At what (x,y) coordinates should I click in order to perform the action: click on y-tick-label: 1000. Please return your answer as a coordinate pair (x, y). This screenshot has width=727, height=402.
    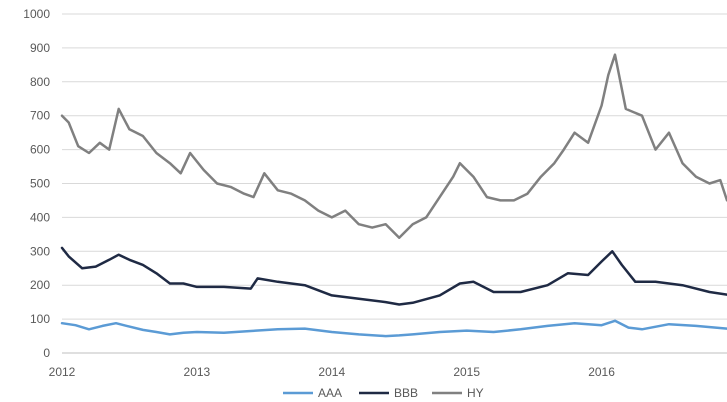
    Looking at the image, I should click on (36, 14).